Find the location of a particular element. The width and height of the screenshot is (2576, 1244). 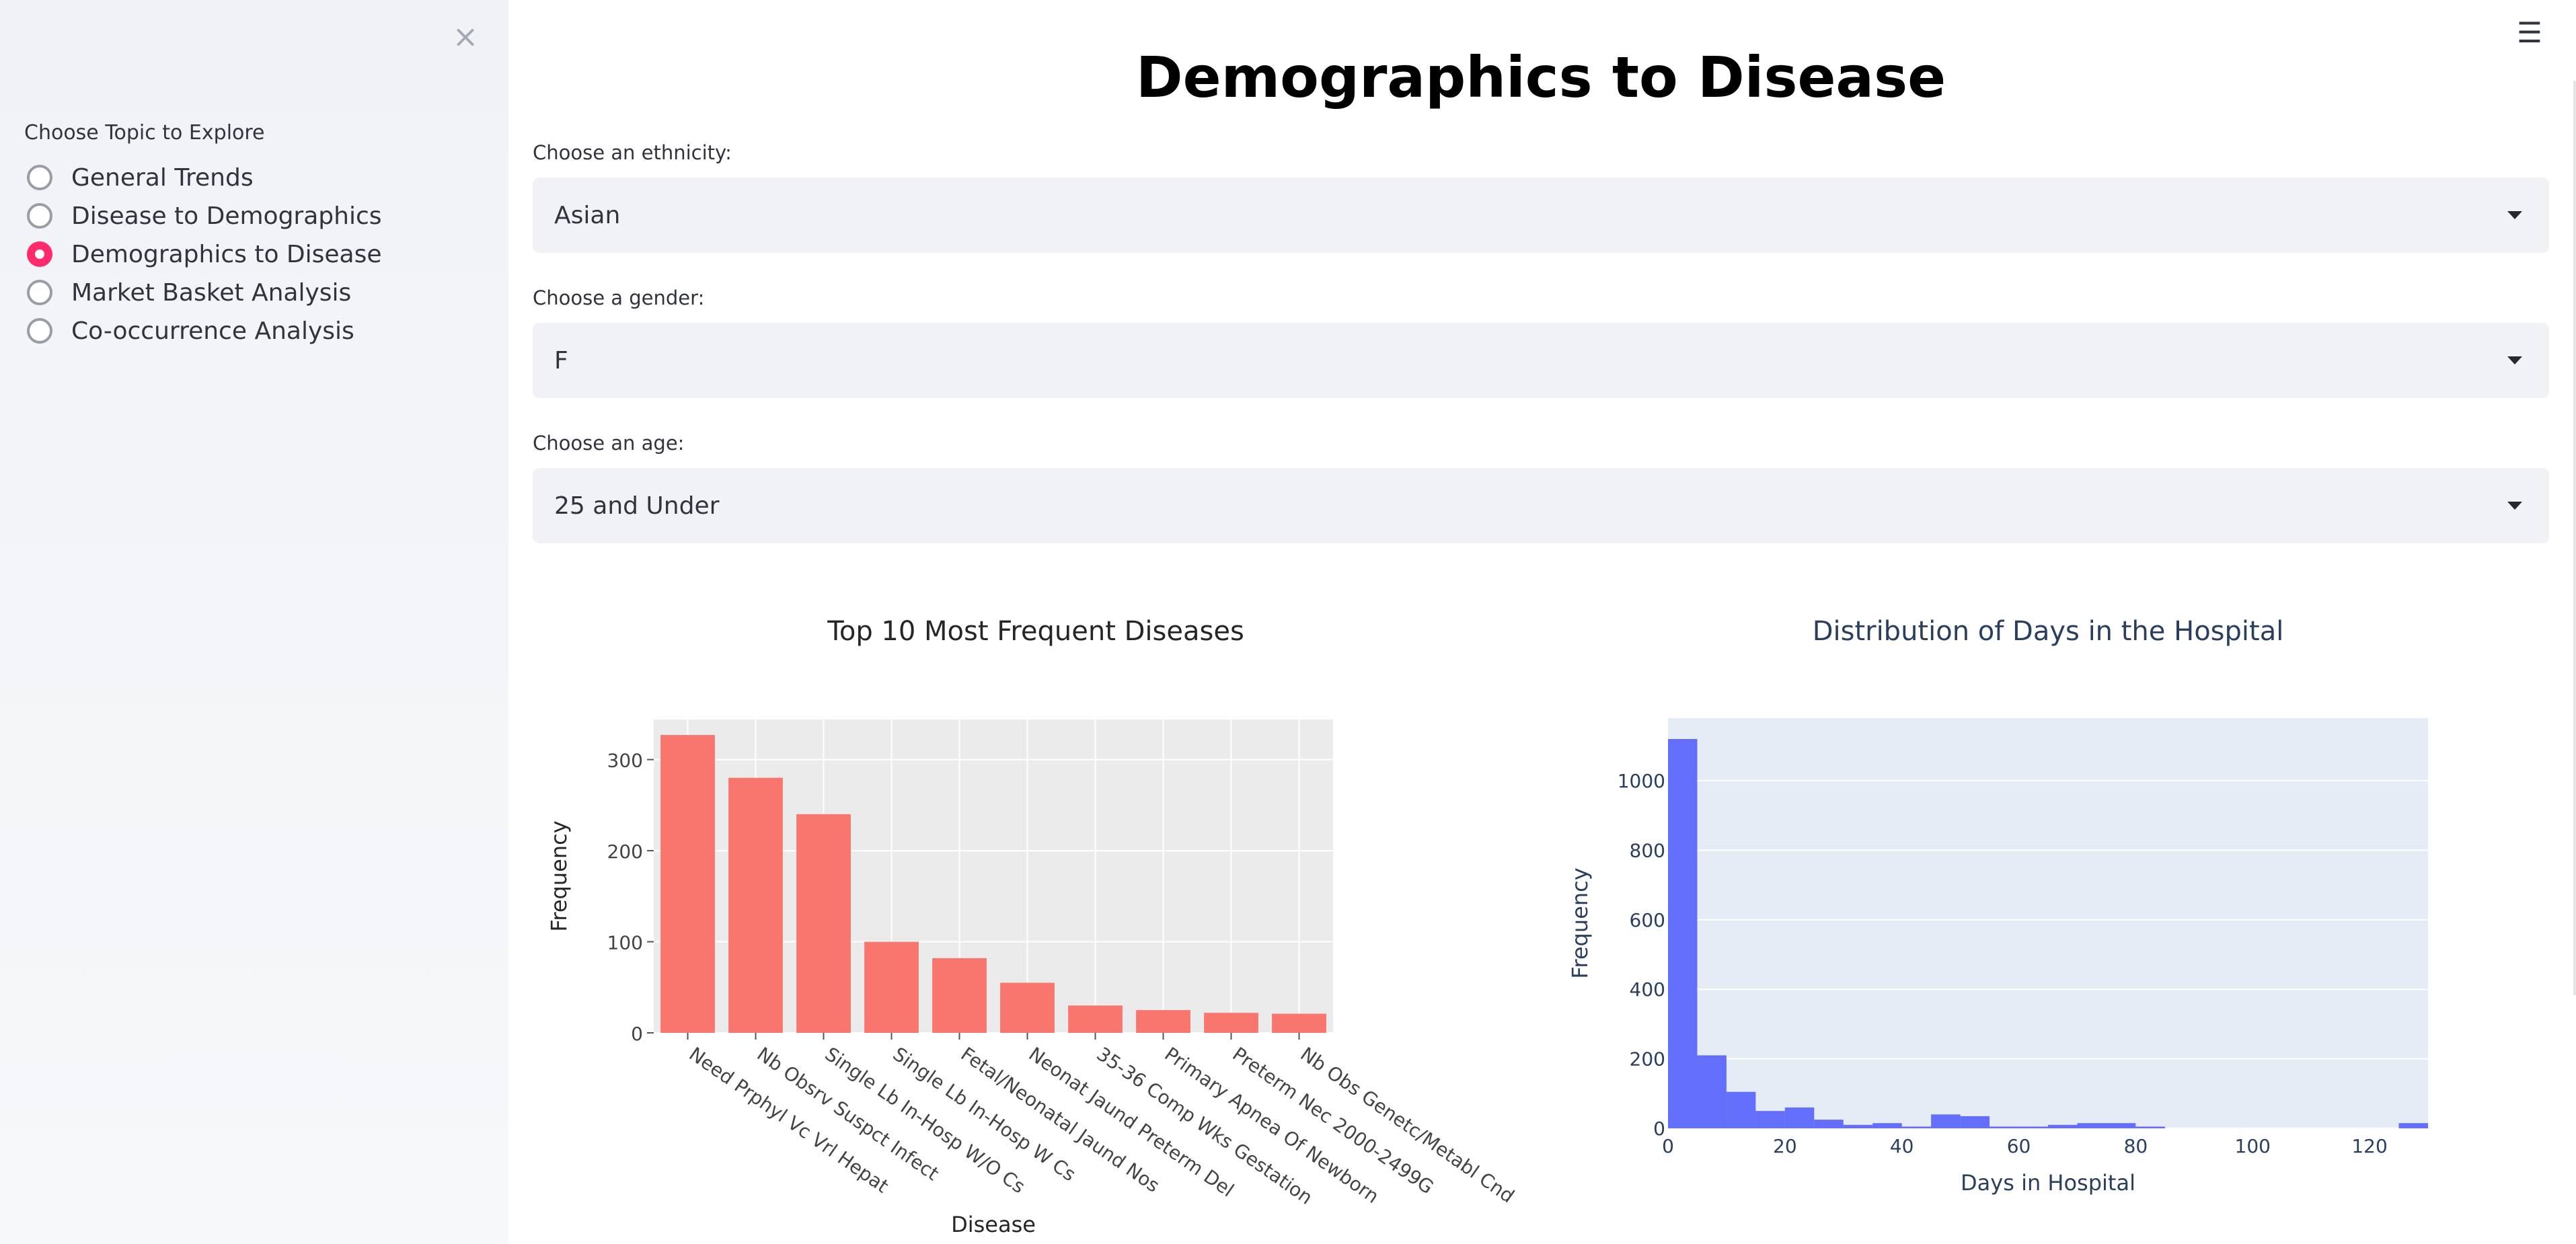

radio-option-disease-to-demographics: Disease to Demographics is located at coordinates (204, 216).